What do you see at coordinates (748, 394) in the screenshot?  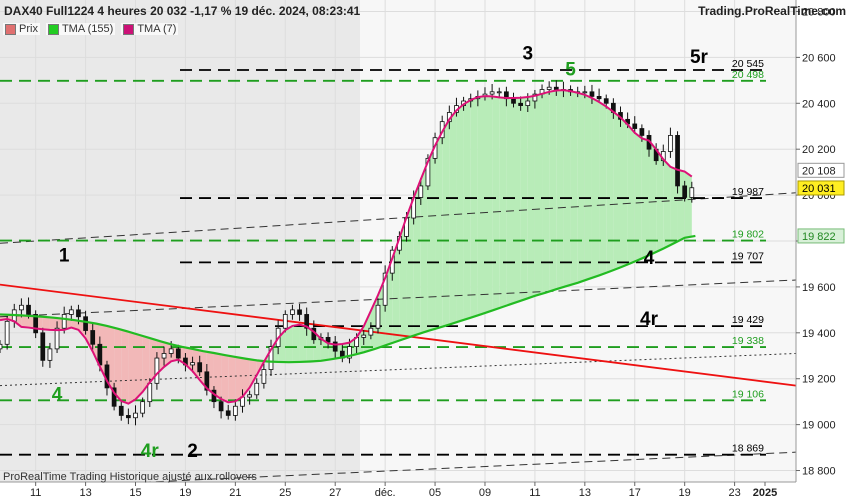 I see `hline-label-7: 19 106` at bounding box center [748, 394].